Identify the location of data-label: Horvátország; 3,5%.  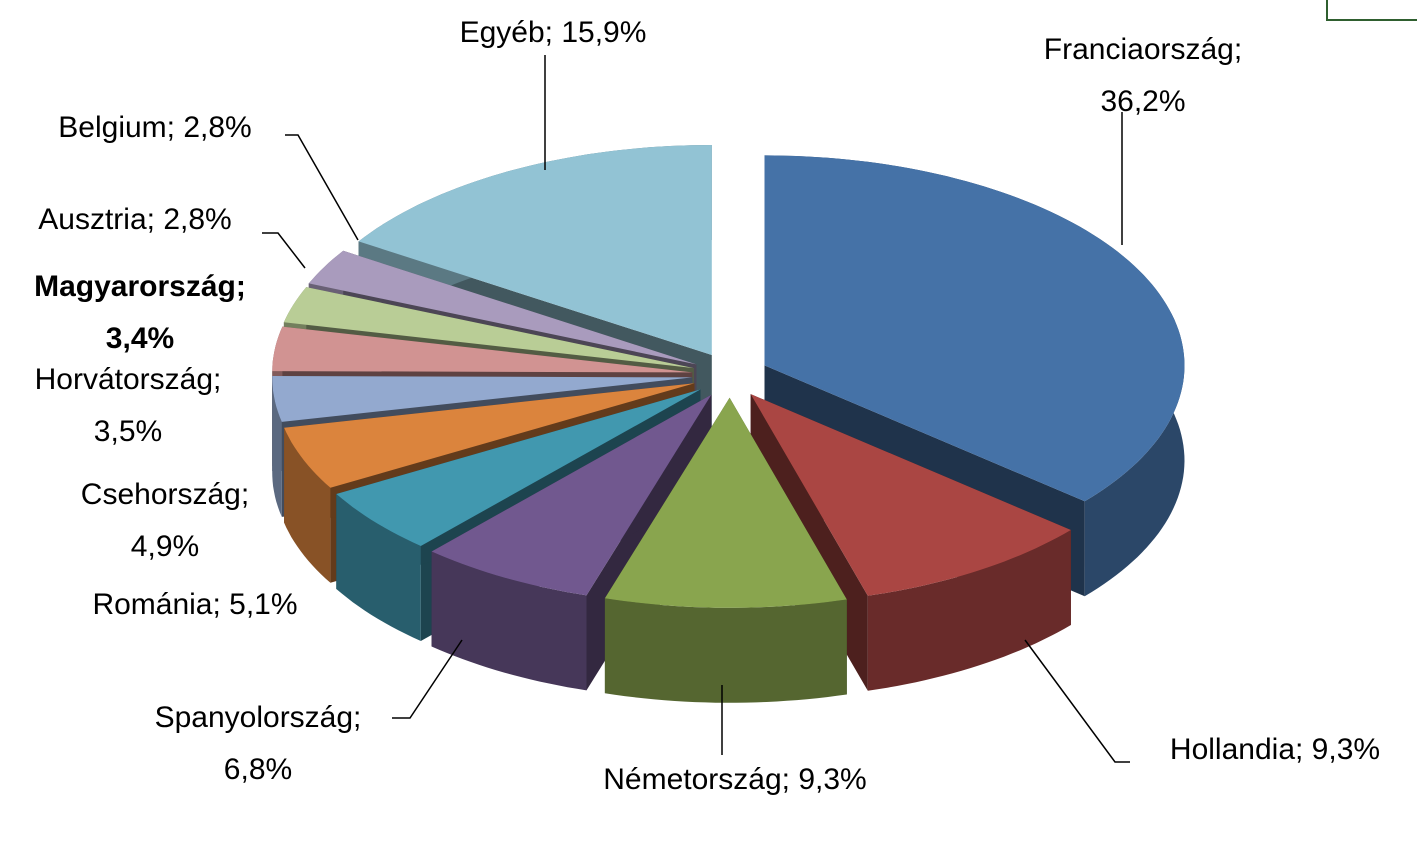
(128, 405).